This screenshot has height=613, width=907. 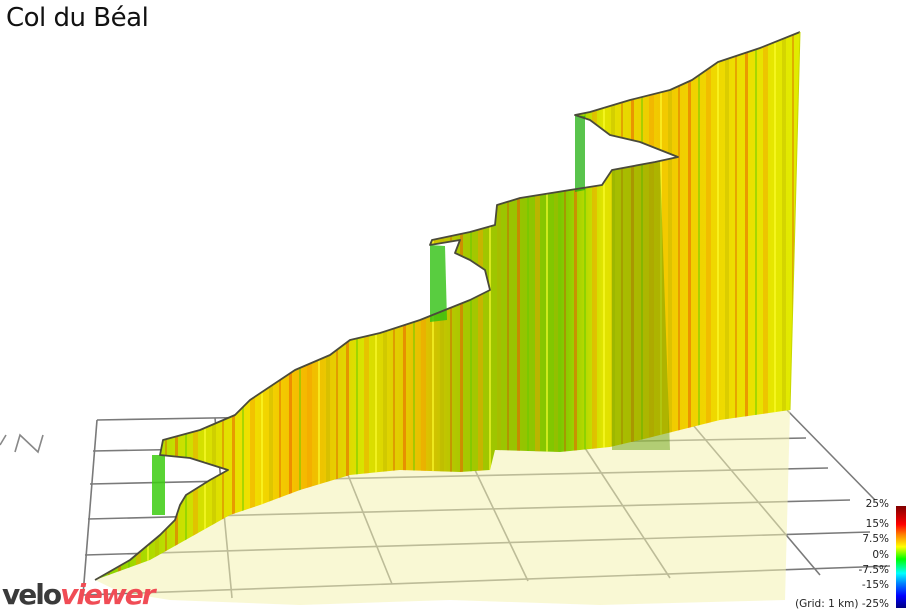 What do you see at coordinates (875, 585) in the screenshot?
I see `legend-tick-neg-15: -15%` at bounding box center [875, 585].